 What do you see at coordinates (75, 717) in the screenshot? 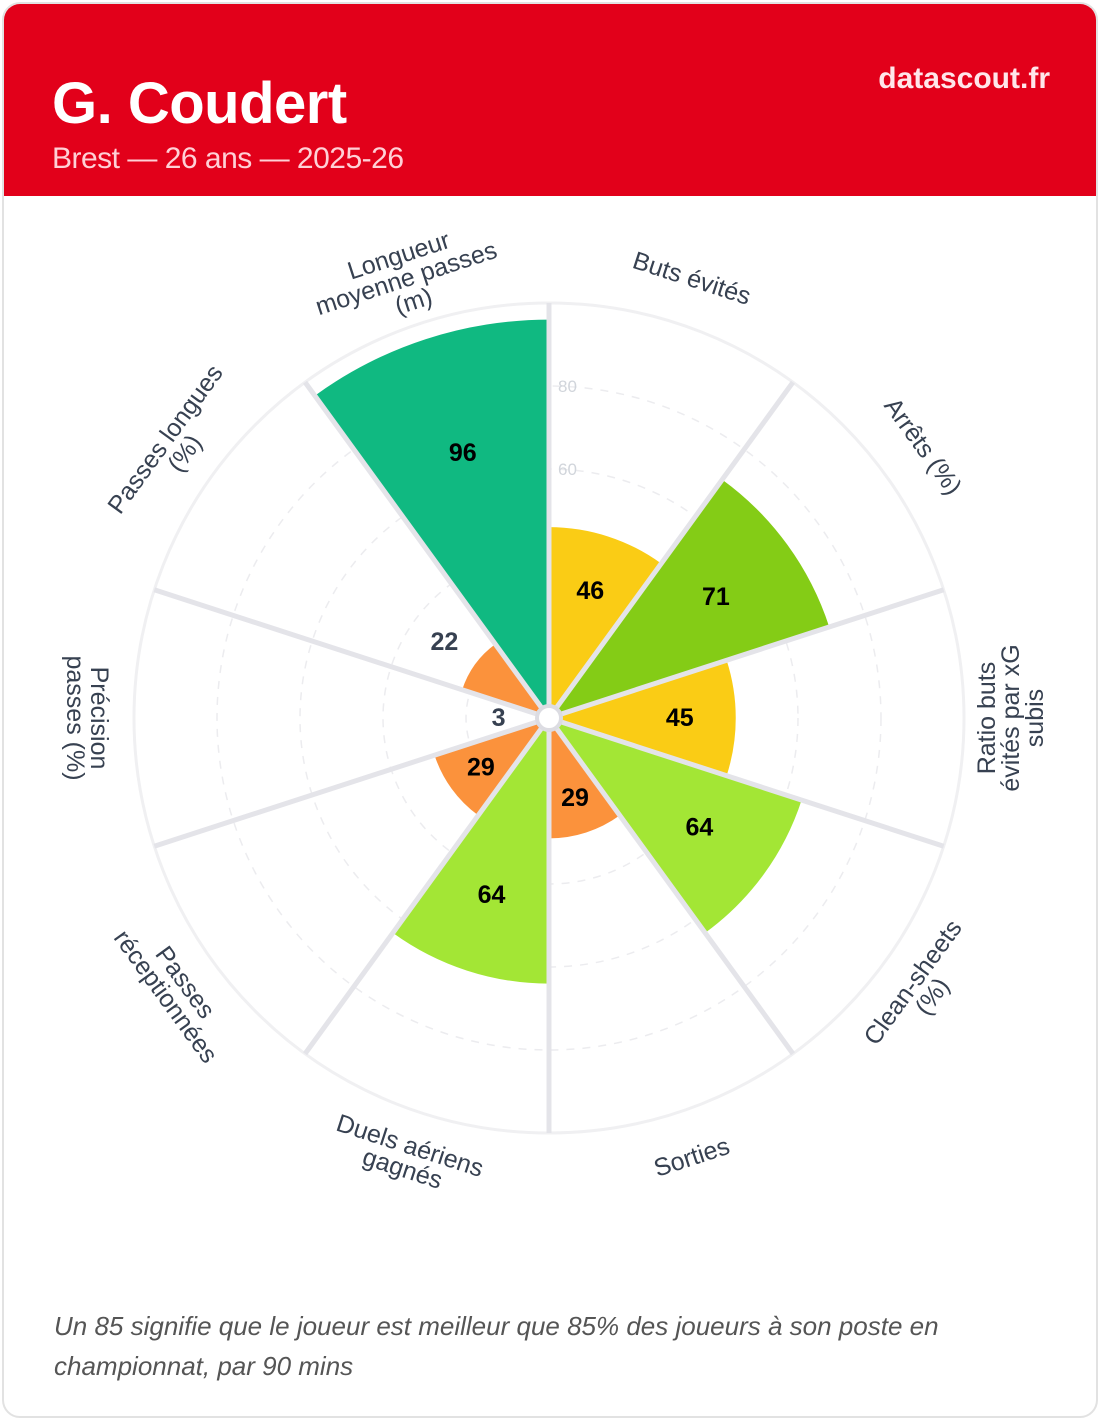
I see `axis-label-line: passes (%)` at bounding box center [75, 717].